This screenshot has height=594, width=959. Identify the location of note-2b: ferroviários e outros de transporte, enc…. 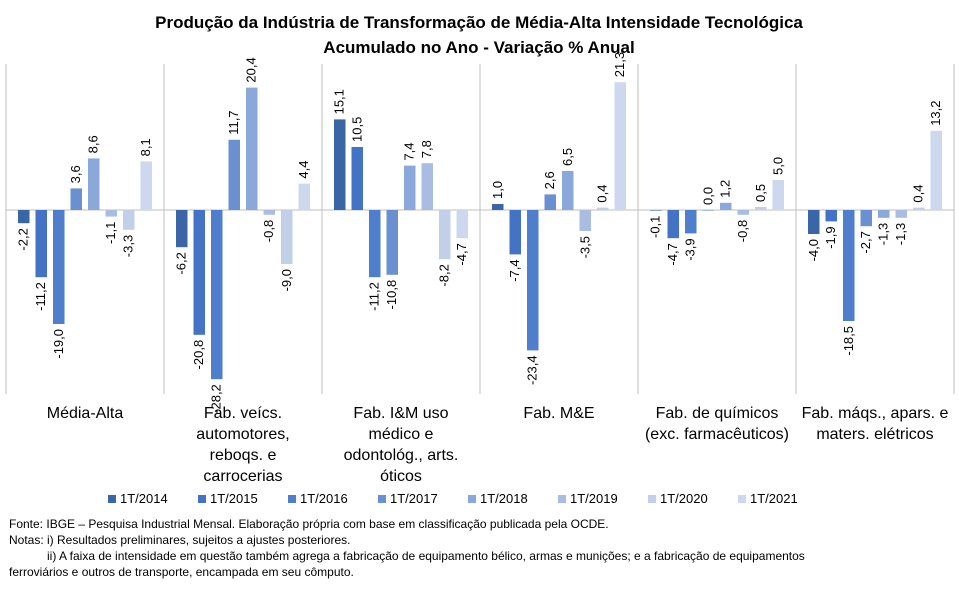
(181, 572).